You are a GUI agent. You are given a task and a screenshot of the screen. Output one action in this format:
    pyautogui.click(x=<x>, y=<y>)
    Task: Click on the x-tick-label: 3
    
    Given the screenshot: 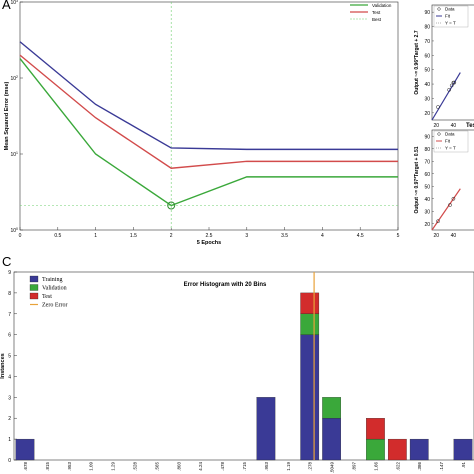 What is the action you would take?
    pyautogui.click(x=246, y=236)
    